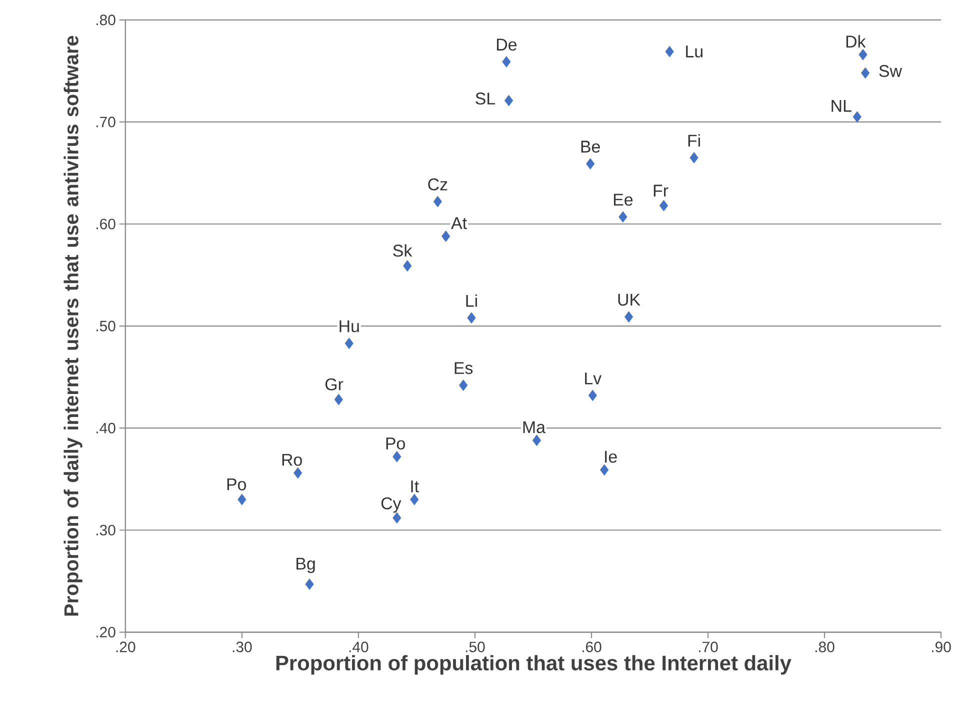  Describe the element at coordinates (349, 326) in the screenshot. I see `annotation: Hu` at that location.